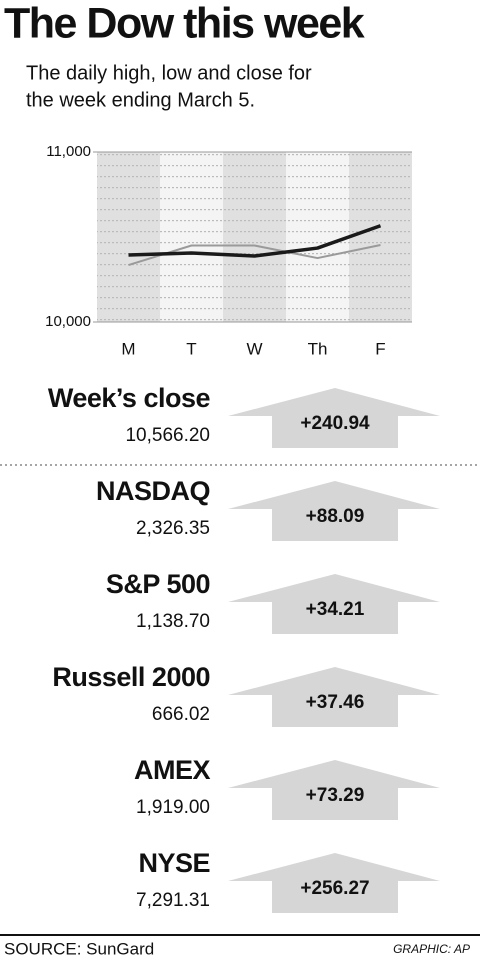 The width and height of the screenshot is (480, 960). Describe the element at coordinates (335, 516) in the screenshot. I see `index-change: +88.09` at that location.